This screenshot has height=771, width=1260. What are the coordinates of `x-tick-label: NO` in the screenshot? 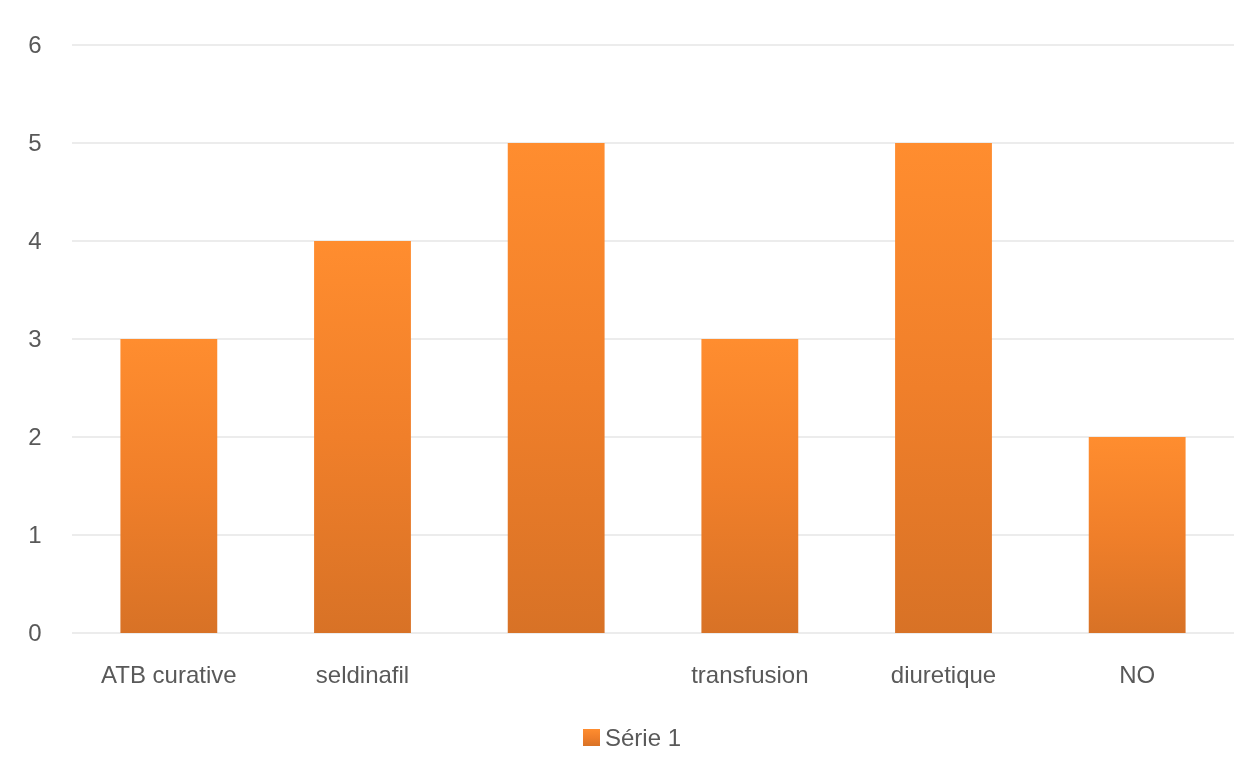 It's located at (1137, 674).